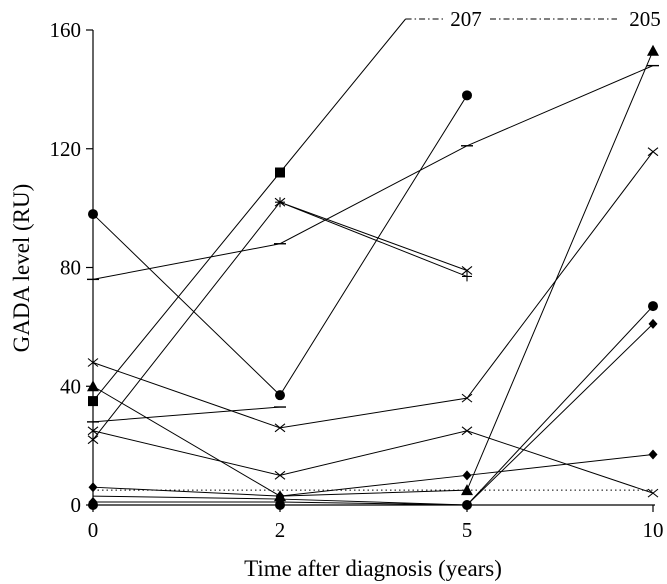  Describe the element at coordinates (66, 149) in the screenshot. I see `y-tick-label: 120` at that location.